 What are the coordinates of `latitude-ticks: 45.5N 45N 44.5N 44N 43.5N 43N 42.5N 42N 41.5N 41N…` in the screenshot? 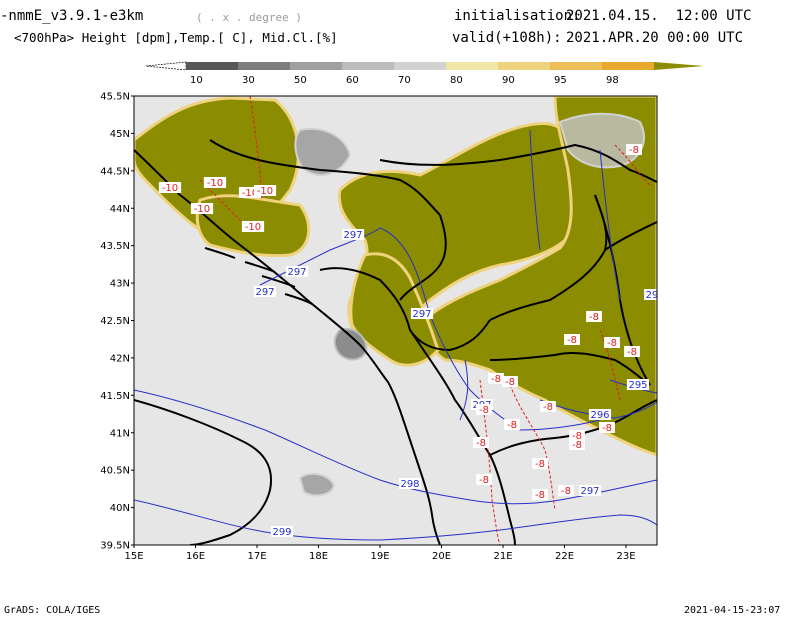 It's located at (117, 322).